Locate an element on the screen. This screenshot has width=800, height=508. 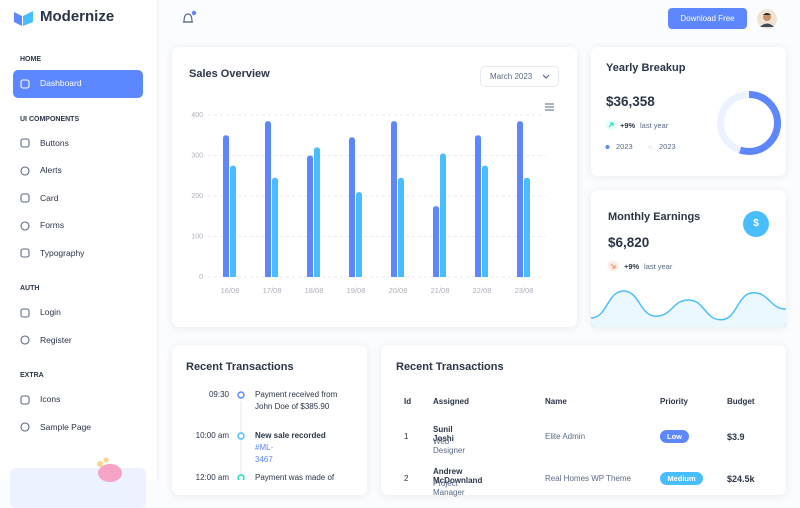
cell-budget: $3.9 is located at coordinates (736, 437).